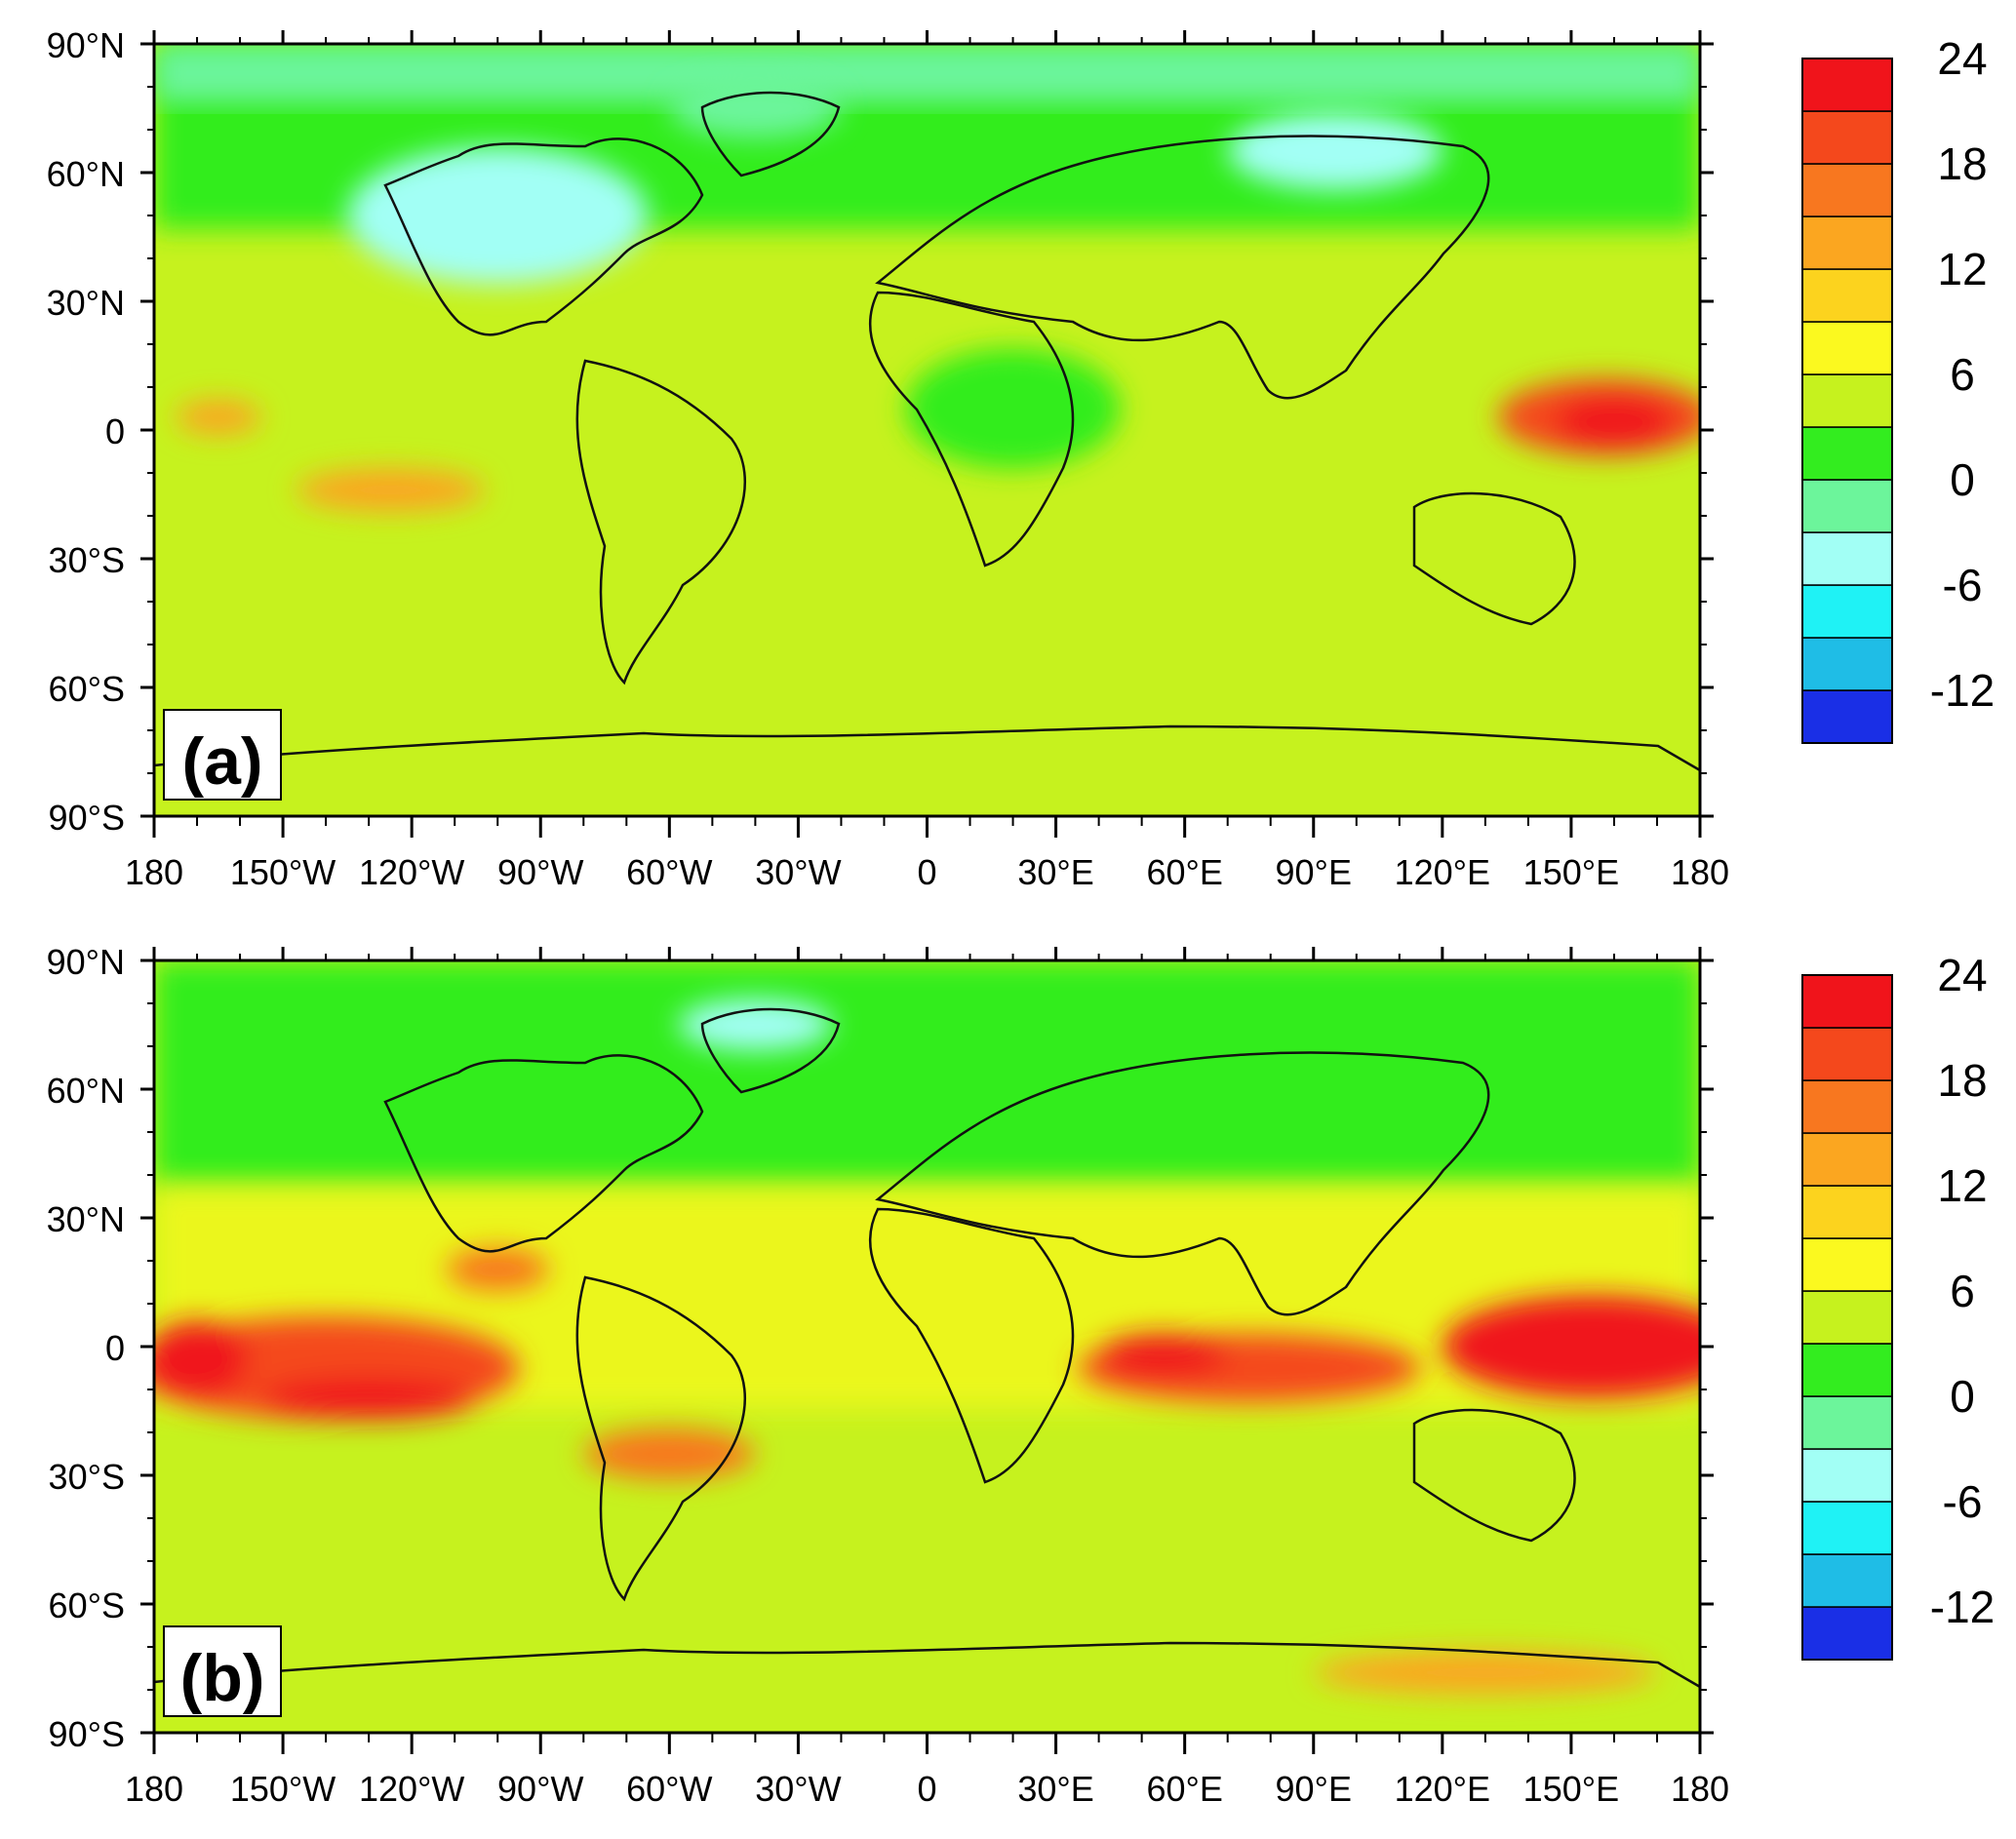 The height and width of the screenshot is (1839, 2016). Describe the element at coordinates (222, 1678) in the screenshot. I see `panel-label-b: (b)` at that location.